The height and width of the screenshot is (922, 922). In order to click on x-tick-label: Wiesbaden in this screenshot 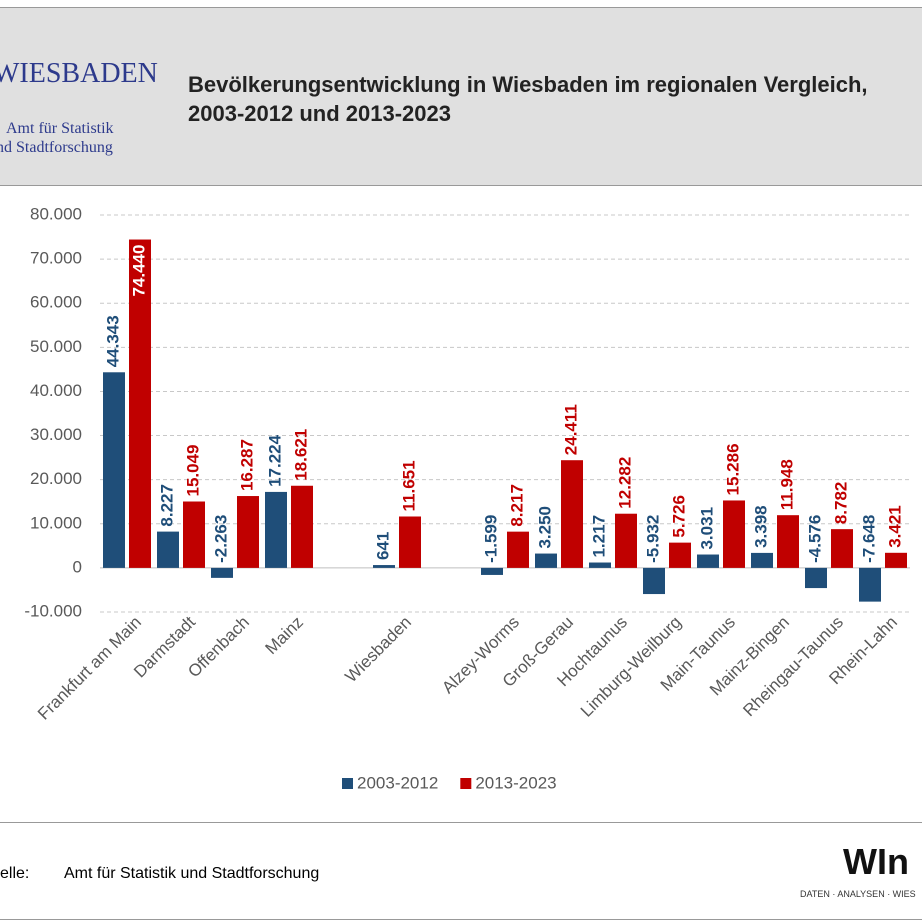, I will do `click(378, 650)`.